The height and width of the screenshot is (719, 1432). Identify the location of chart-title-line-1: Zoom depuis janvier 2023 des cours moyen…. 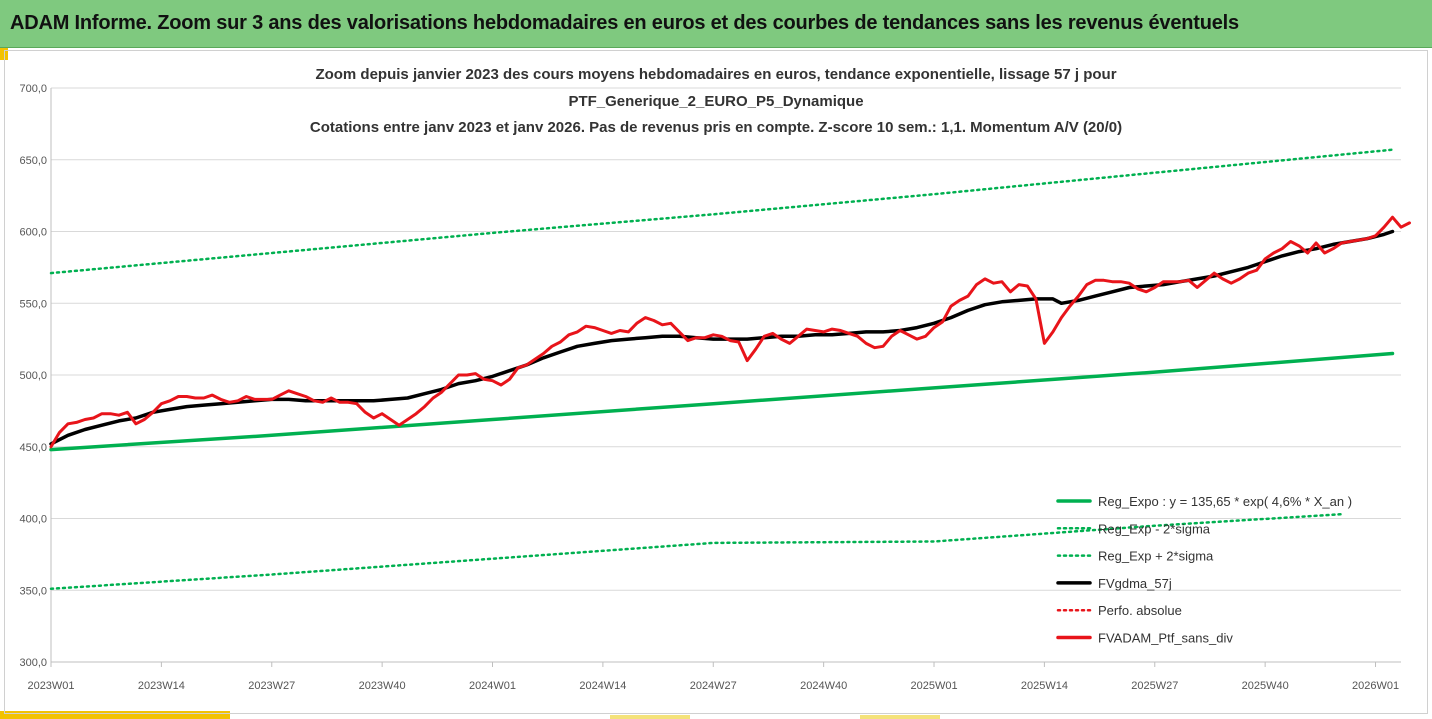
(716, 74).